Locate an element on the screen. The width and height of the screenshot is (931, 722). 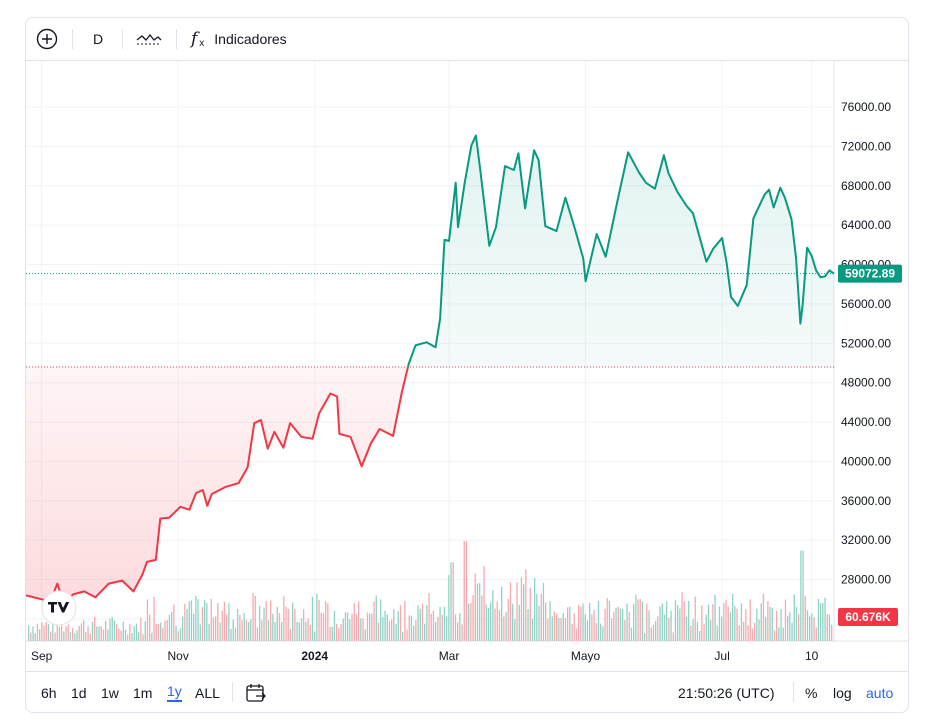
y-tick-label: 68000.00 is located at coordinates (866, 186).